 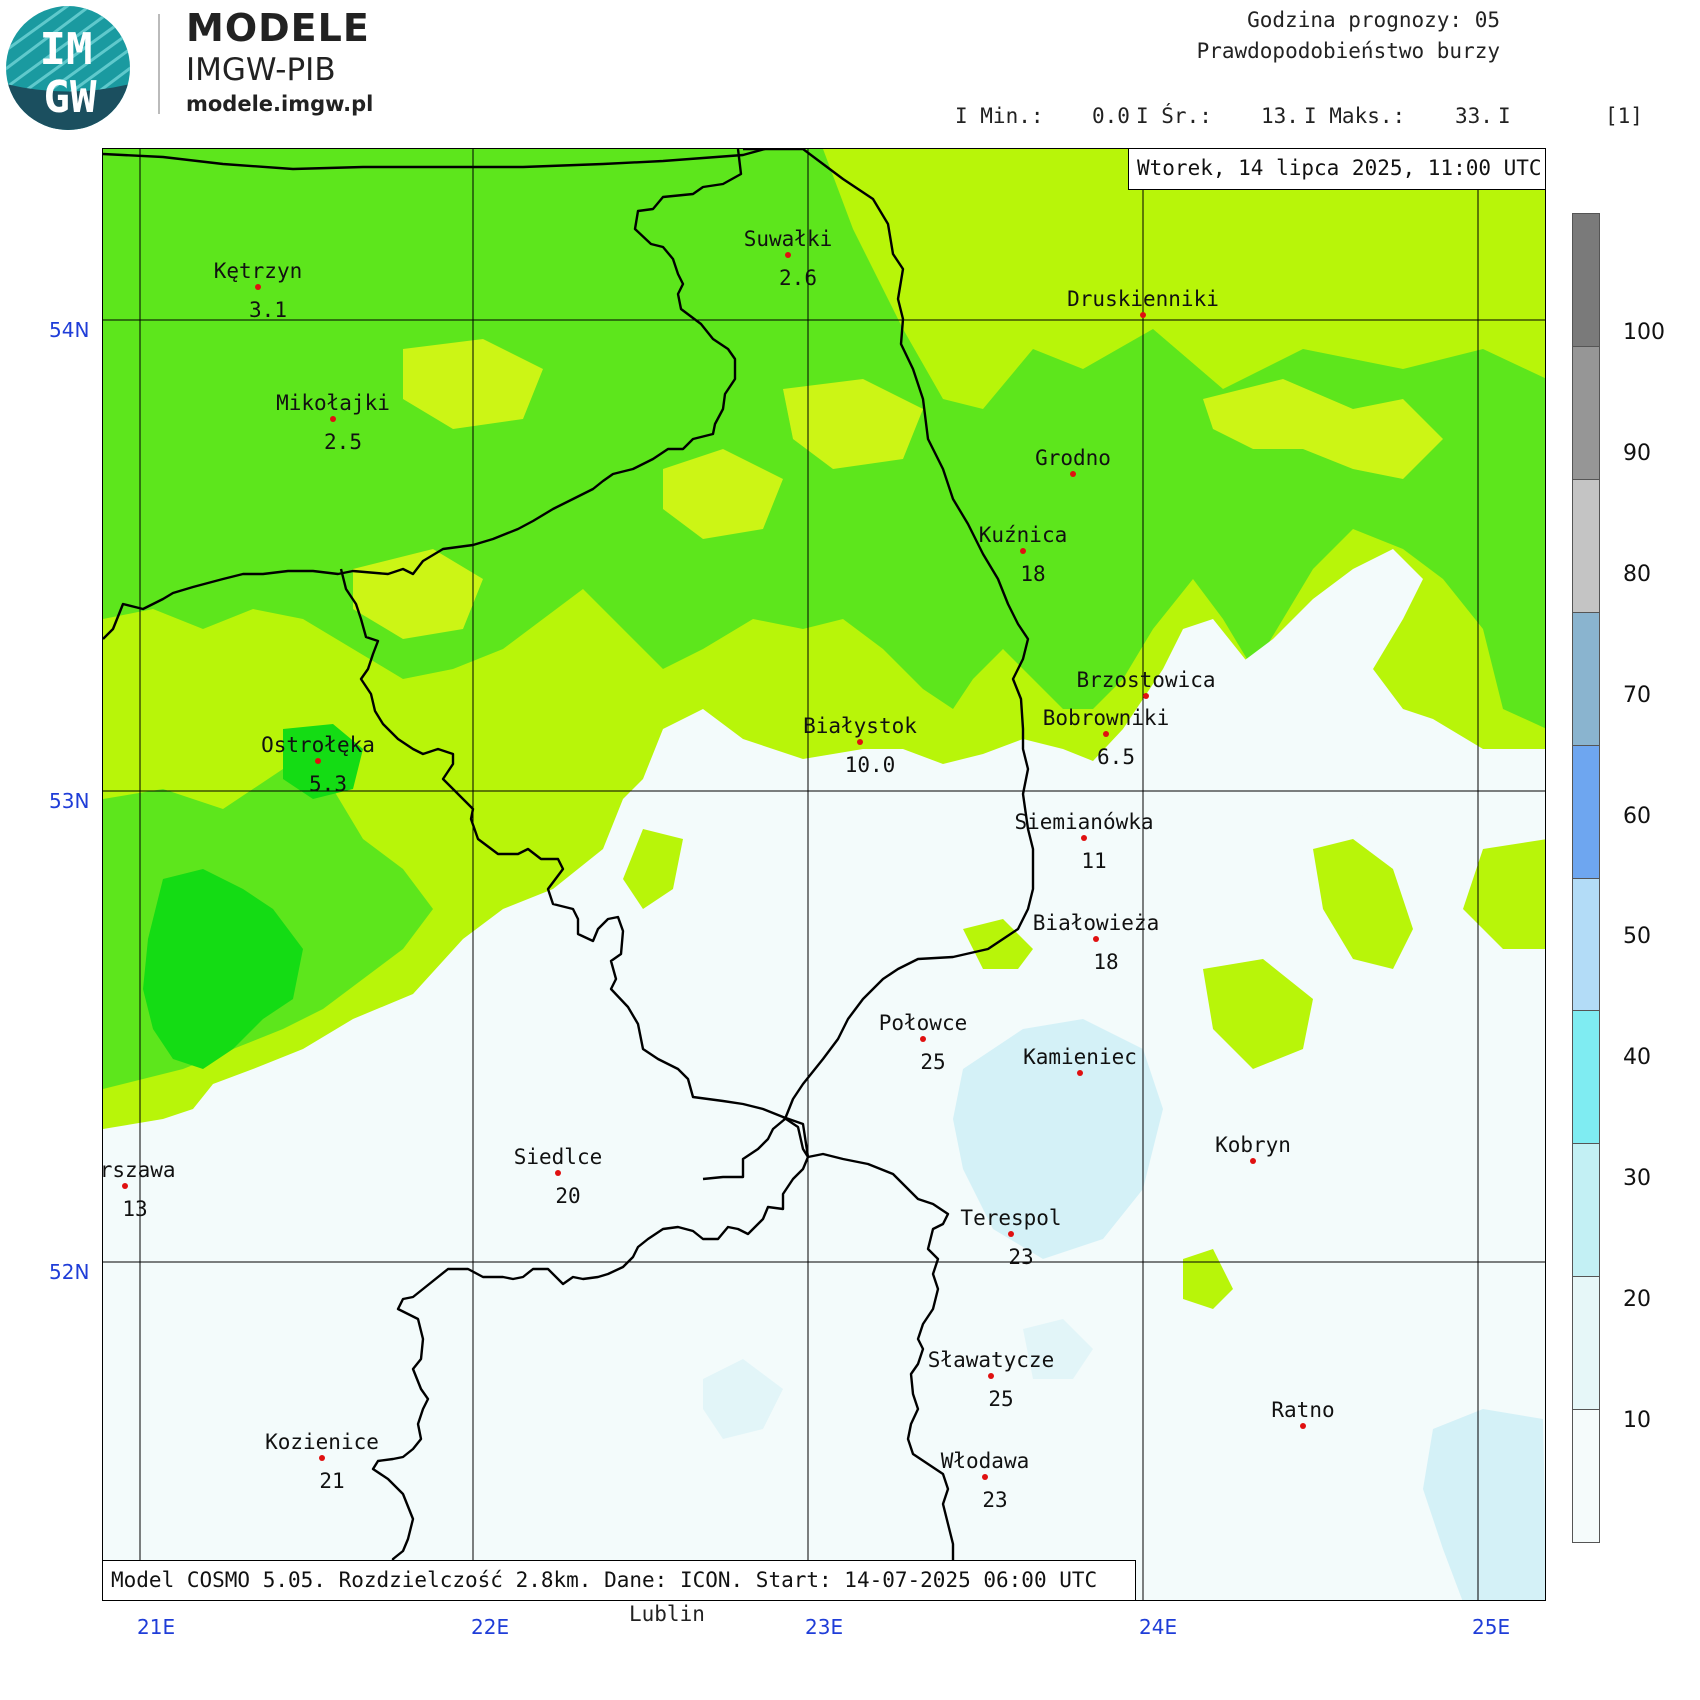 What do you see at coordinates (991, 1360) in the screenshot?
I see `city-name: Sławatycze` at bounding box center [991, 1360].